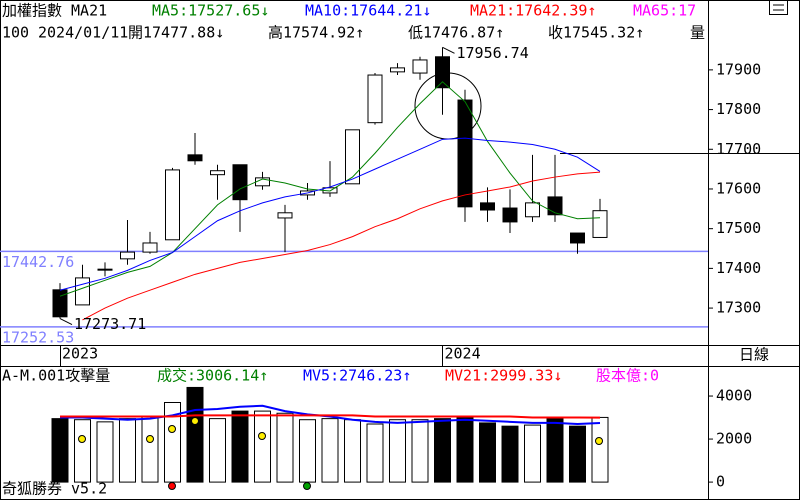 The image size is (800, 500). Describe the element at coordinates (357, 376) in the screenshot. I see `info-text: MV5:2746.23↑` at that location.